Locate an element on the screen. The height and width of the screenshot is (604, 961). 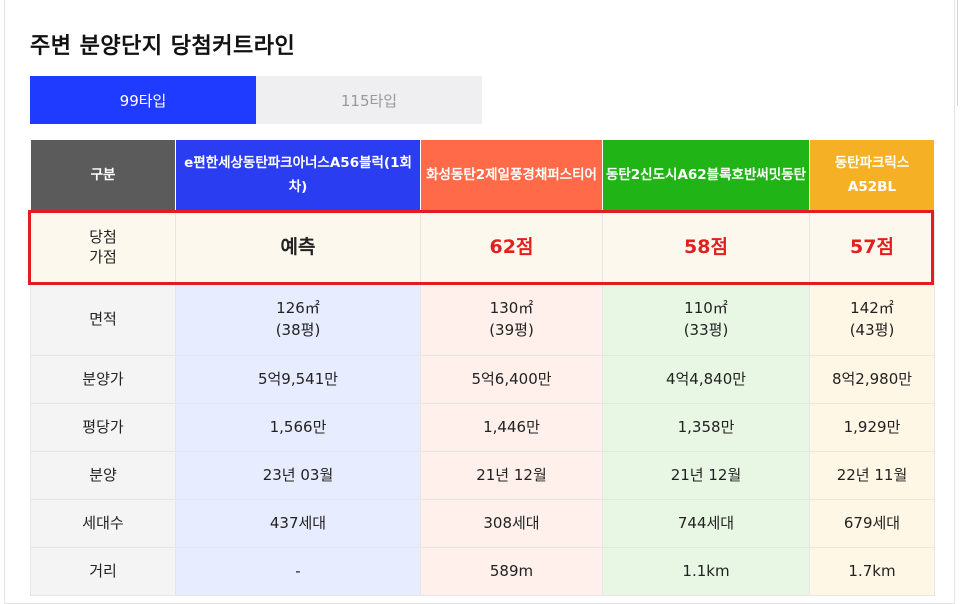
table-cell: 4억4,840만 is located at coordinates (706, 379).